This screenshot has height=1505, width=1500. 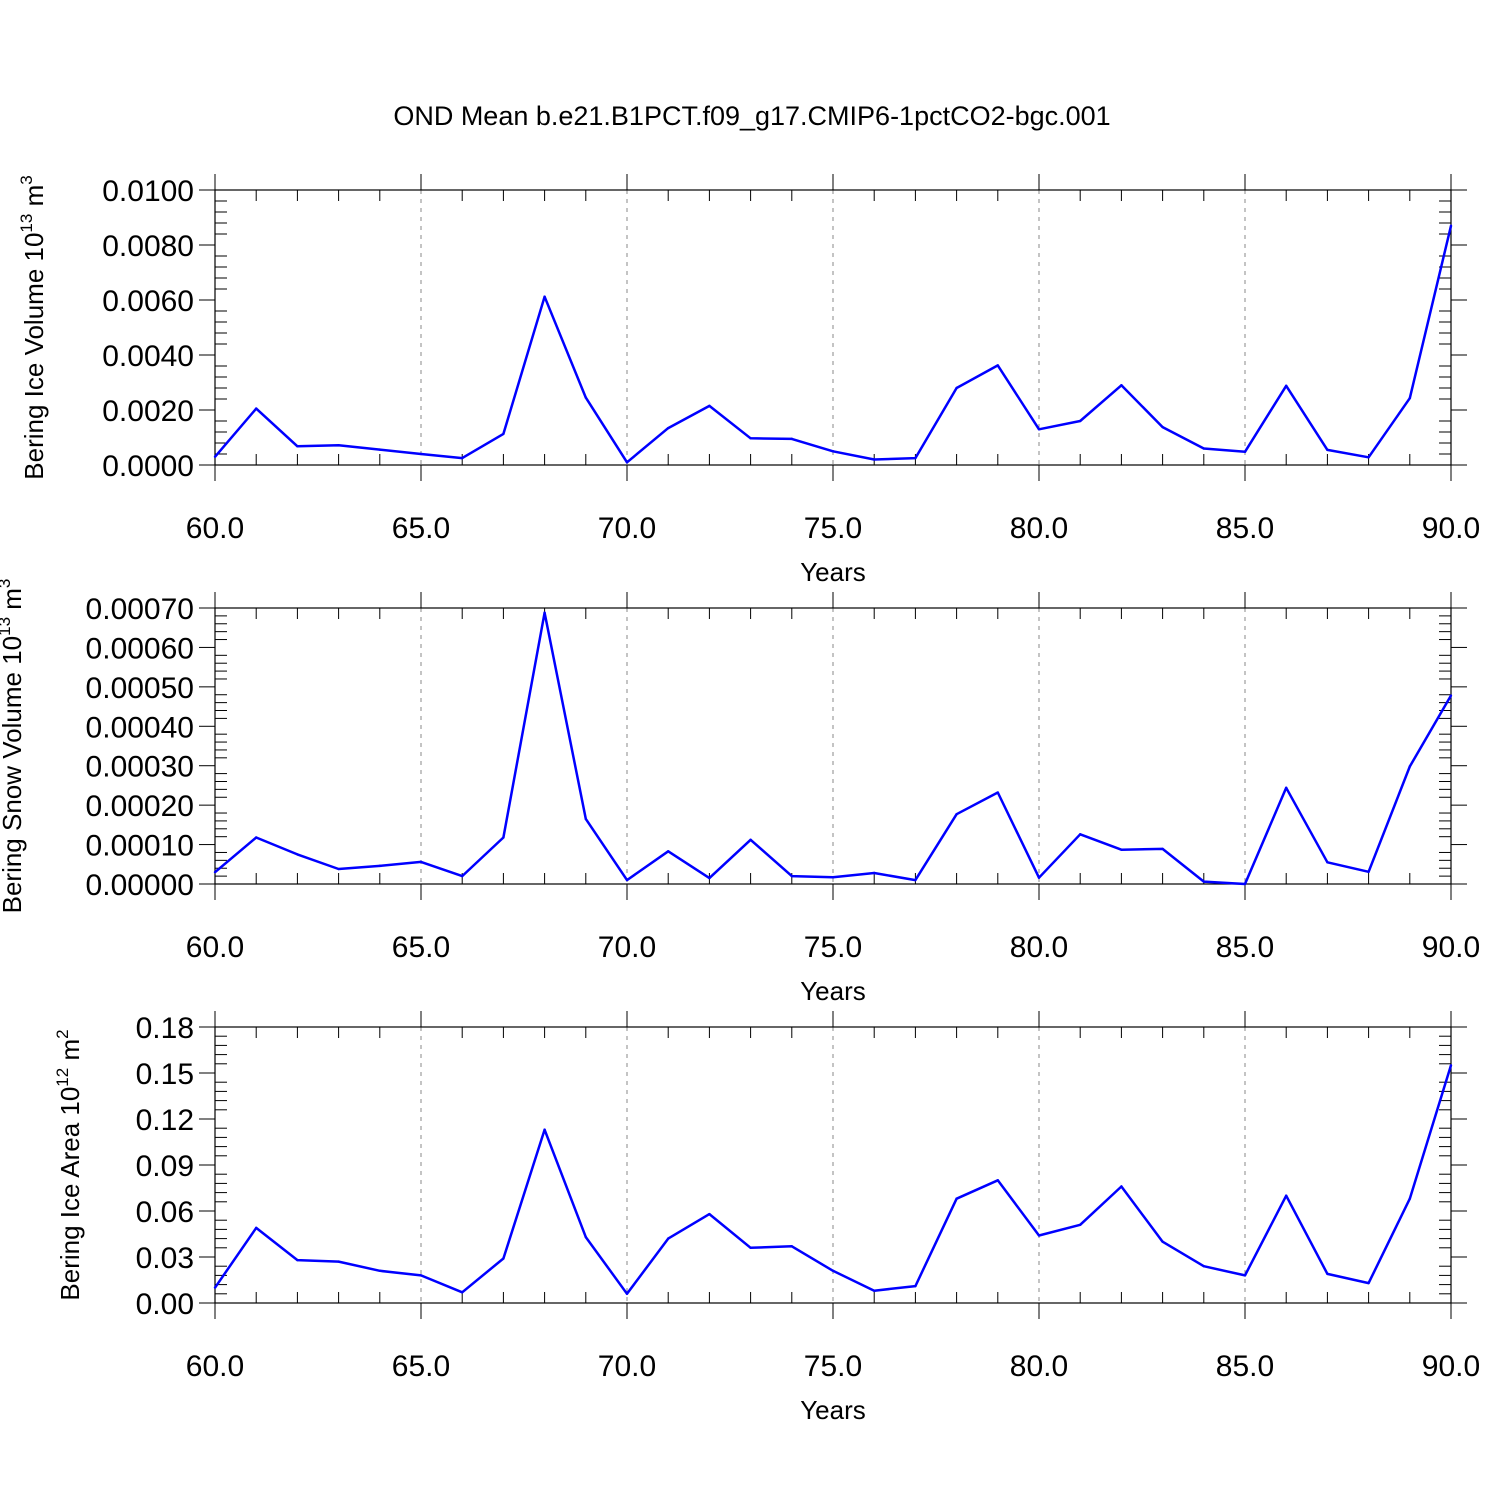 I want to click on y-tick-label: 0.0080, so click(x=148, y=246).